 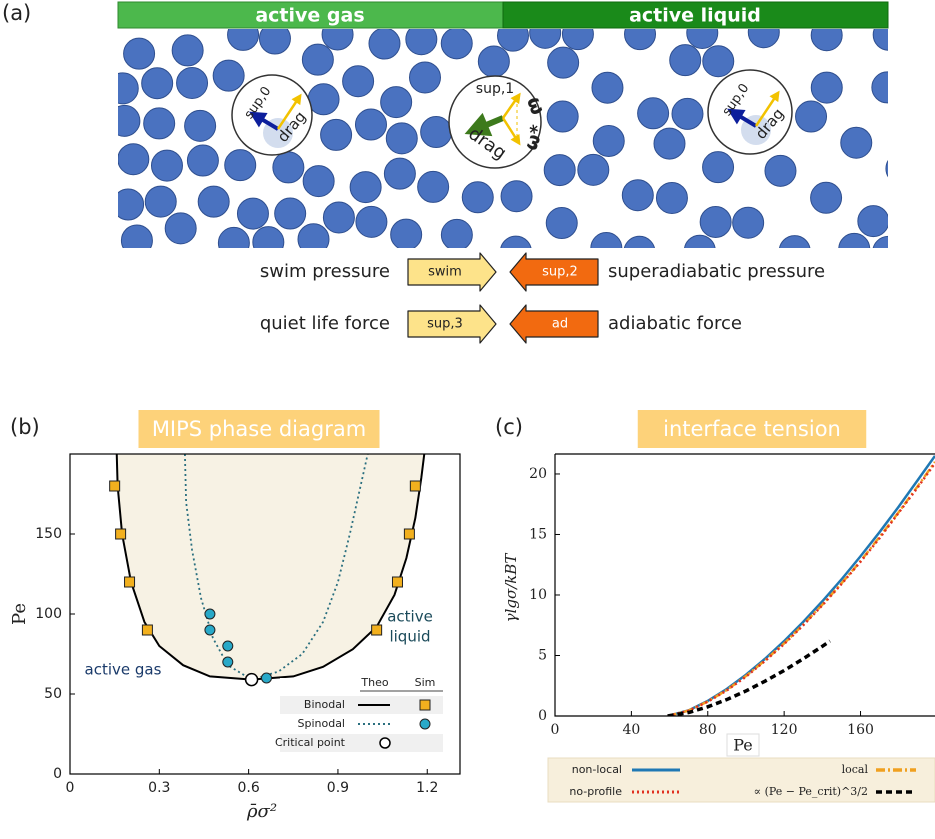 I want to click on annotation: liquid, so click(x=409, y=637).